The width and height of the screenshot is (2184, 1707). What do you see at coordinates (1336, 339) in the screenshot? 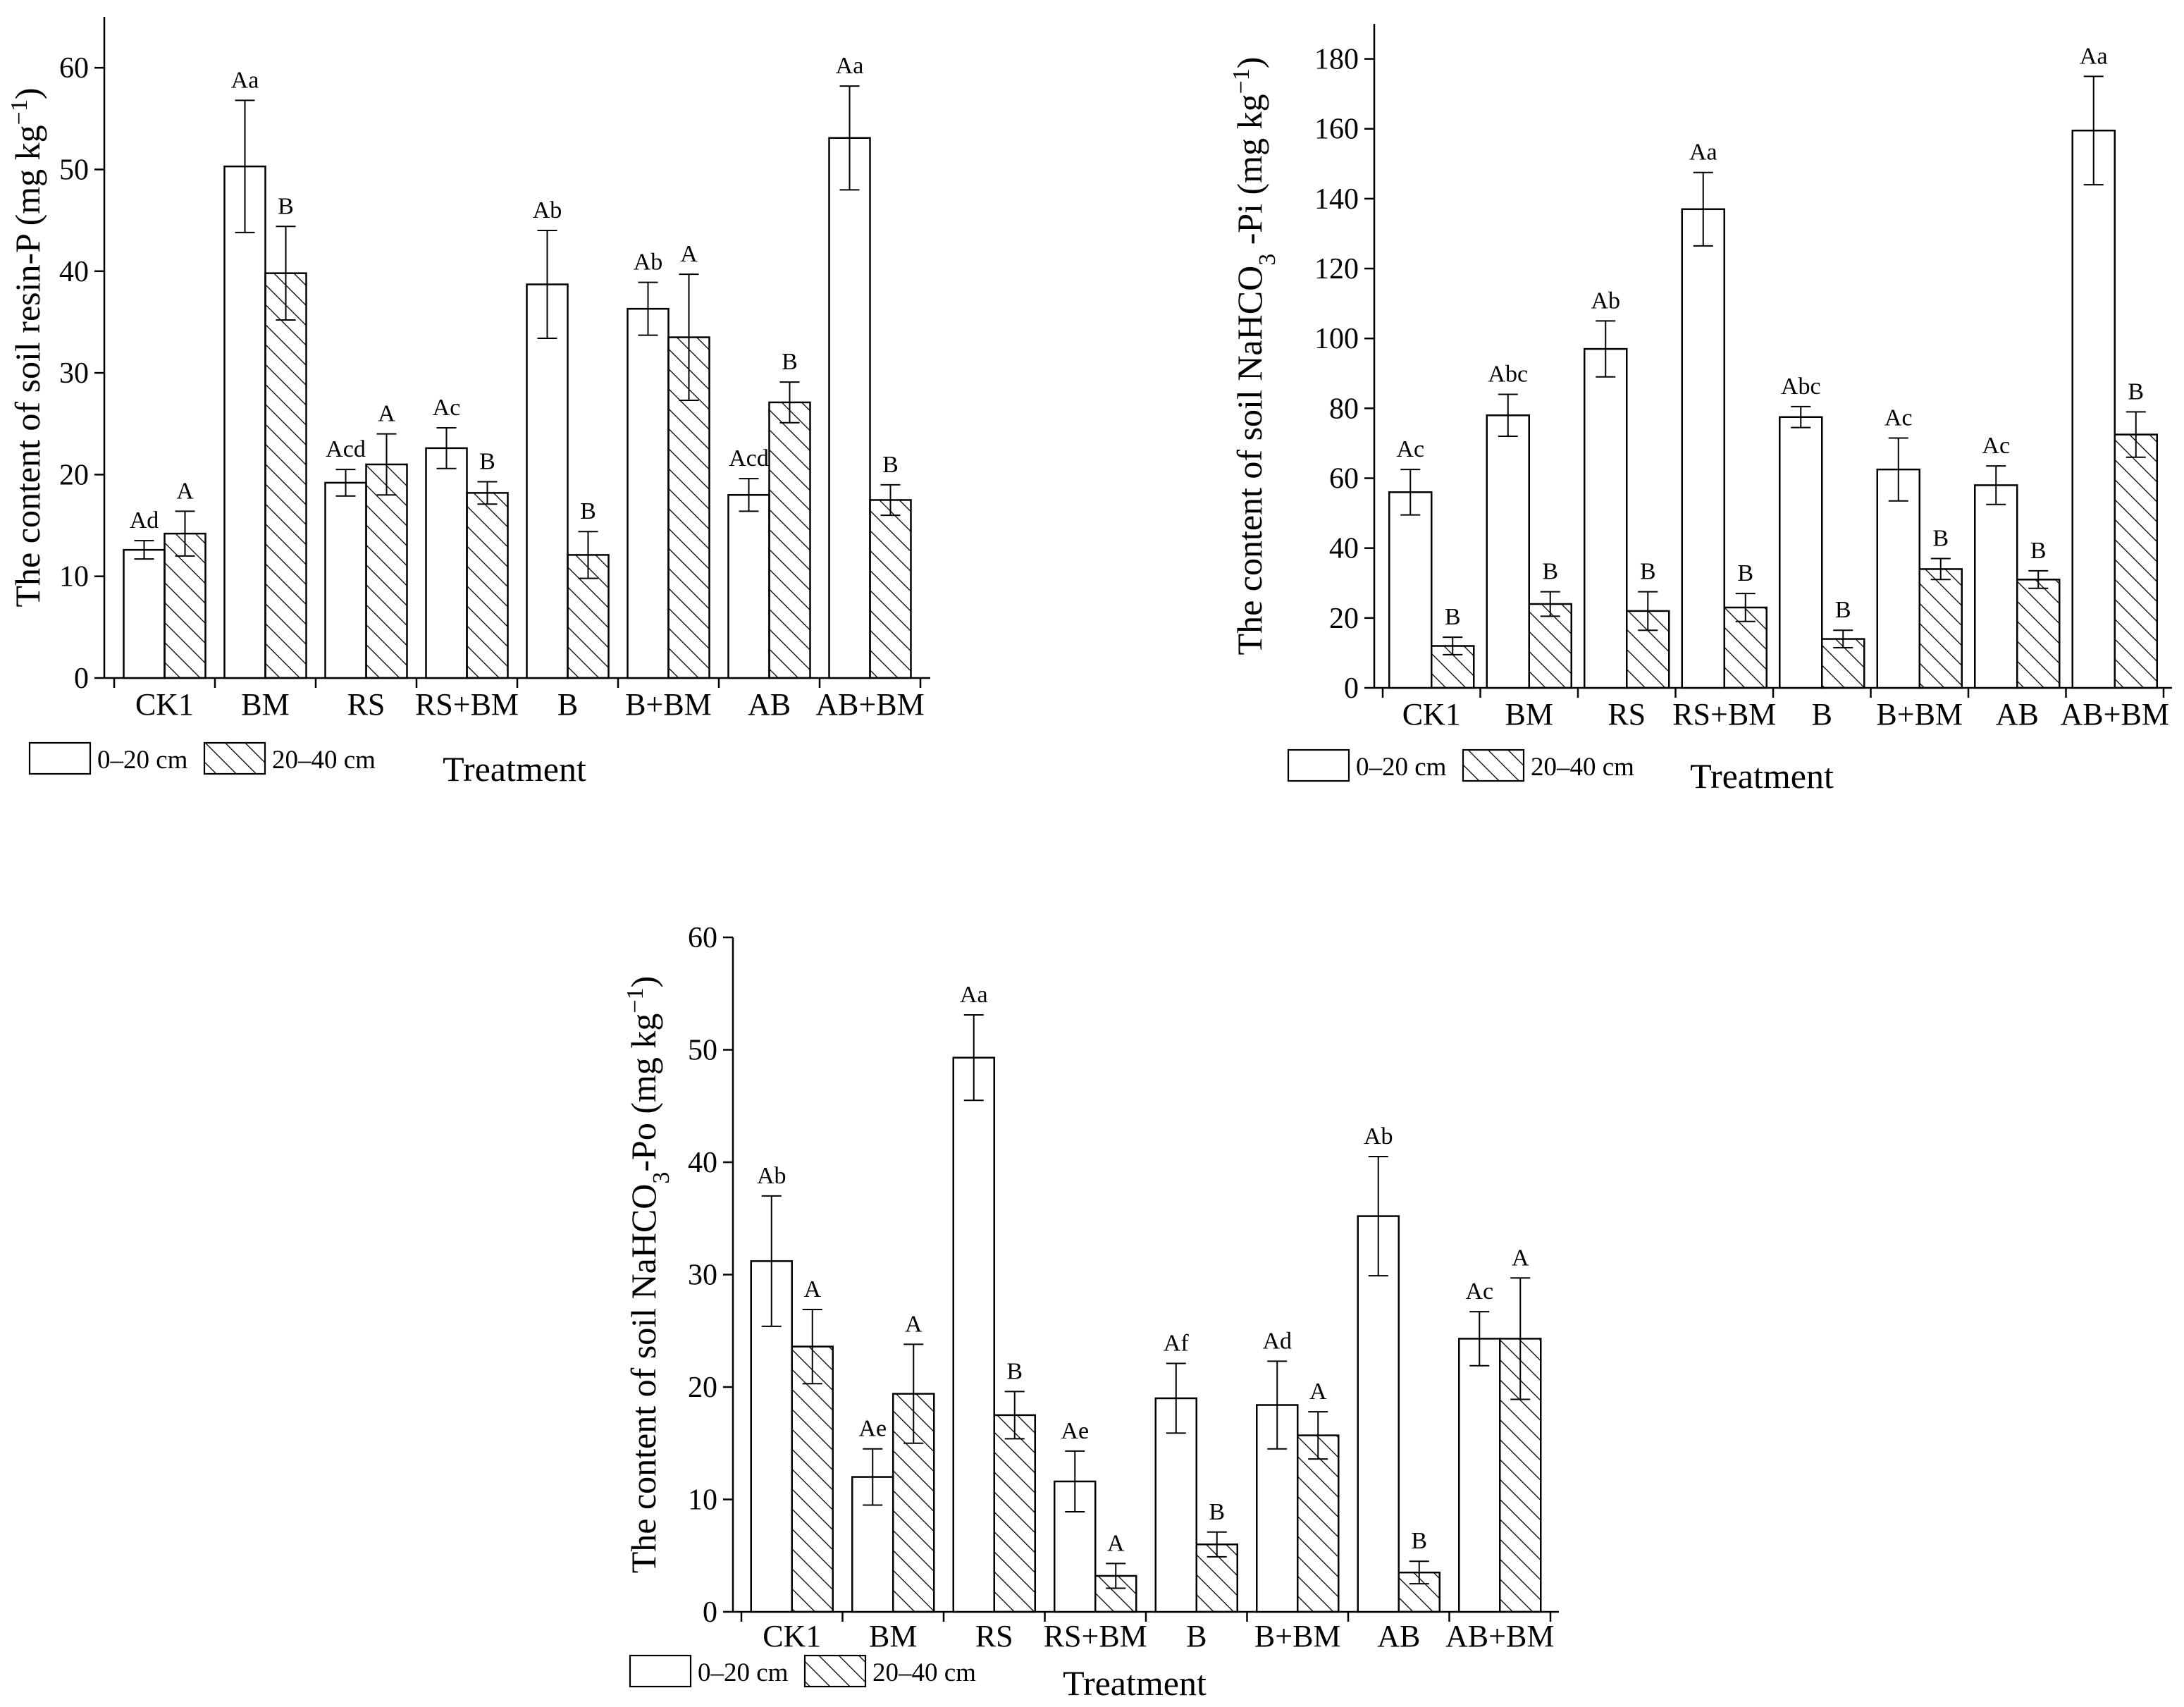
I see `y-tick-label: 100` at bounding box center [1336, 339].